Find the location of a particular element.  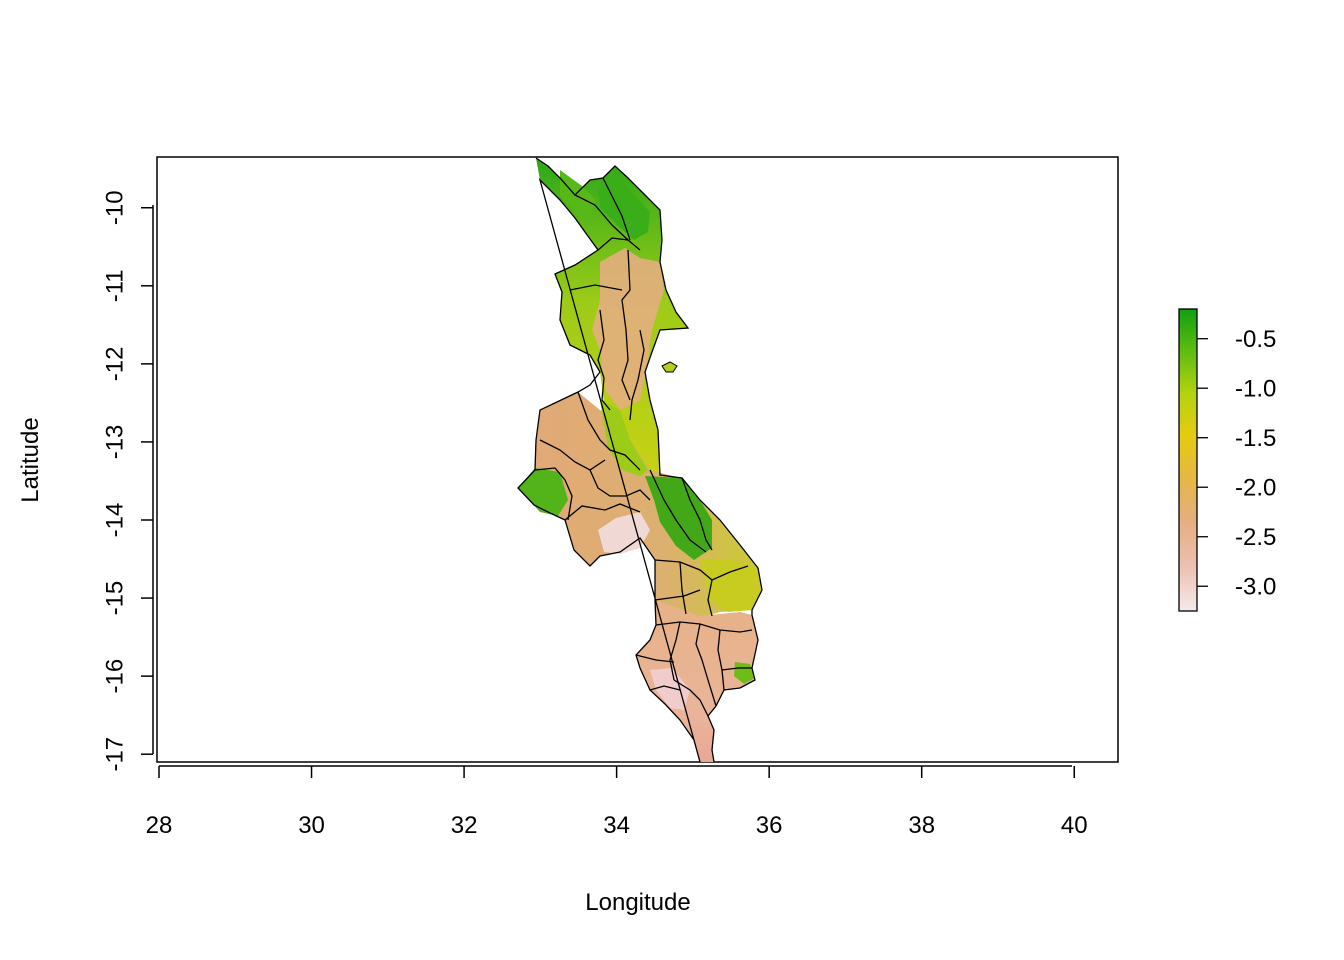

legend-tick-label: -2.0 is located at coordinates (1255, 488).